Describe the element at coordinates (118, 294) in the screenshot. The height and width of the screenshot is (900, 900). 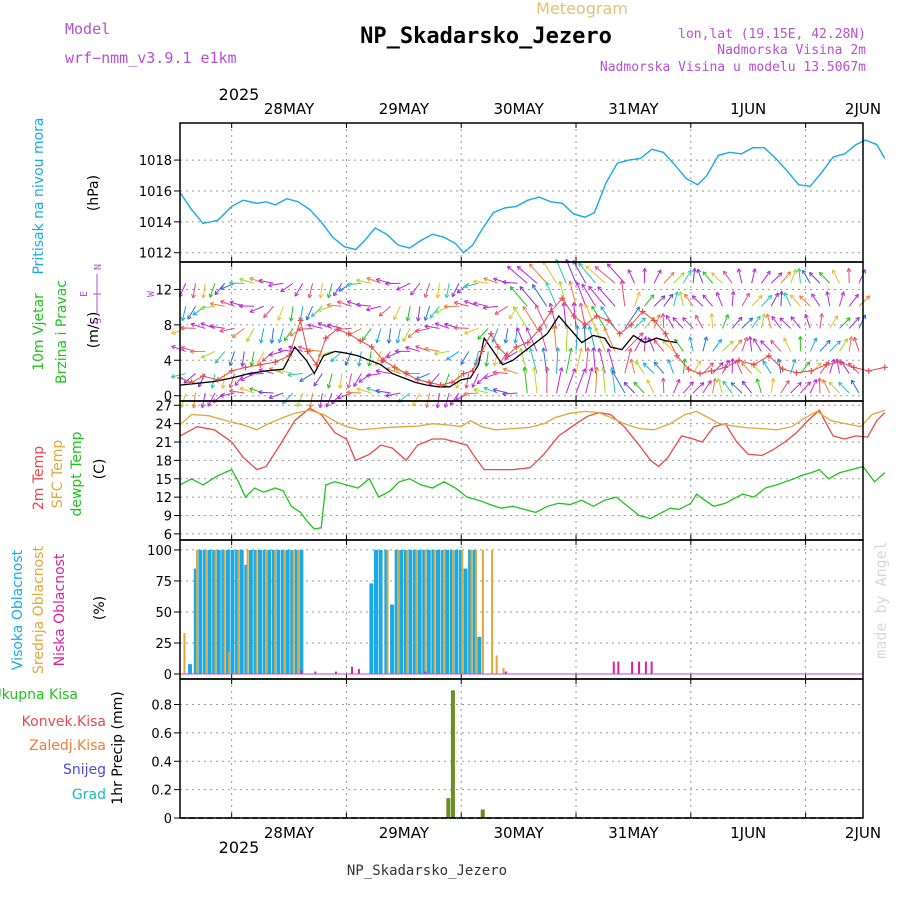
I see `compass-rose: S E W N` at that location.